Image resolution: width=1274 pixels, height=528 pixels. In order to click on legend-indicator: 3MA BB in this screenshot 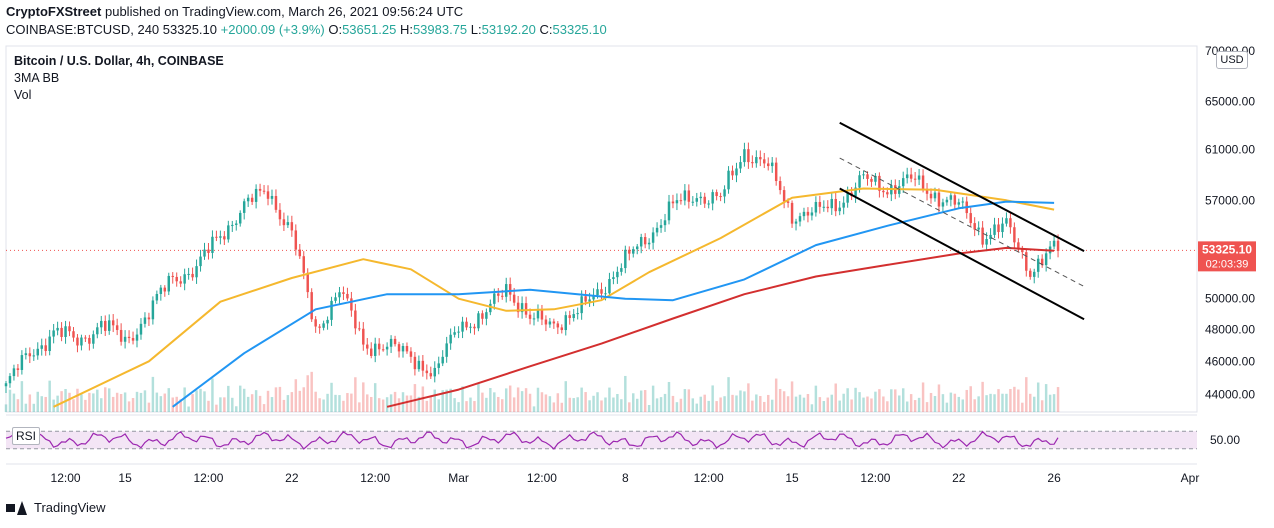, I will do `click(37, 78)`.